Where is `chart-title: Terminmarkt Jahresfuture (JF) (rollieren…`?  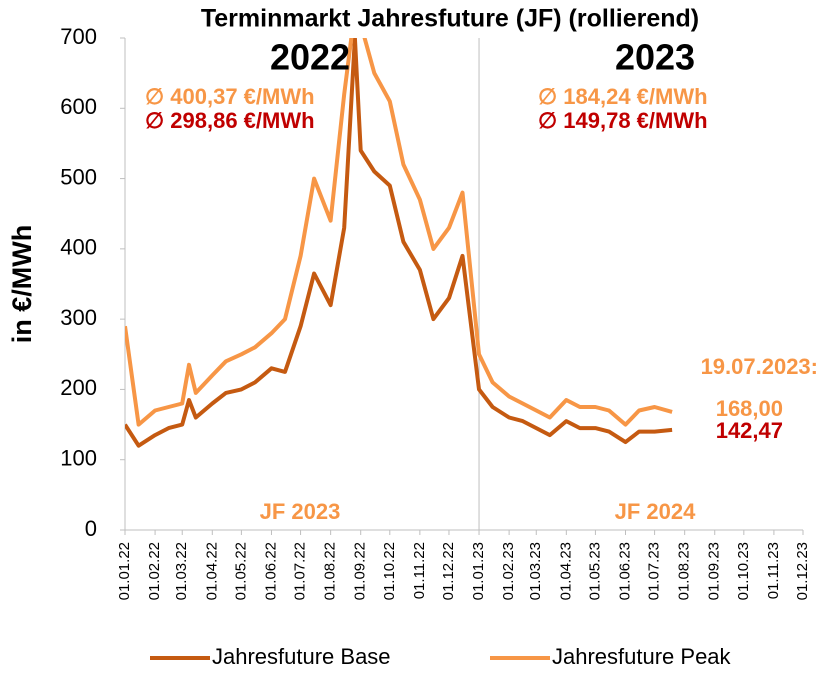
chart-title: Terminmarkt Jahresfuture (JF) (rollieren… is located at coordinates (450, 19).